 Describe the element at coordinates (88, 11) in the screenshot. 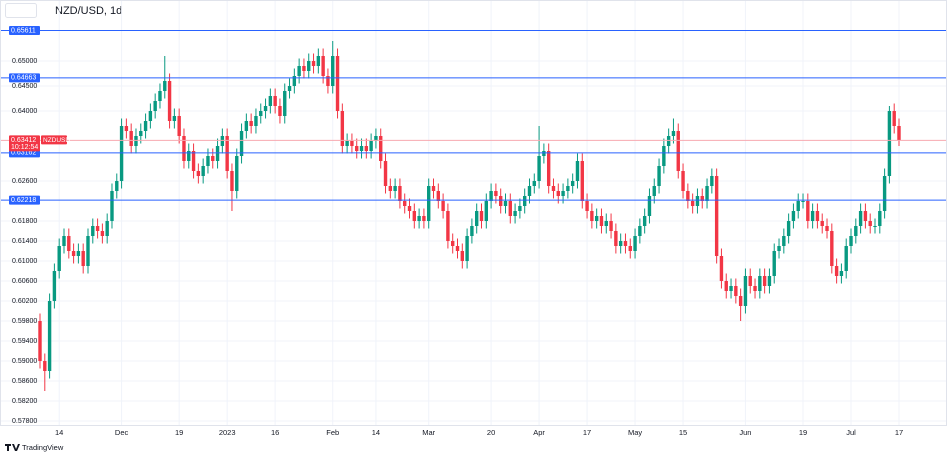

I see `chart-title: NZD/USD, 1d` at that location.